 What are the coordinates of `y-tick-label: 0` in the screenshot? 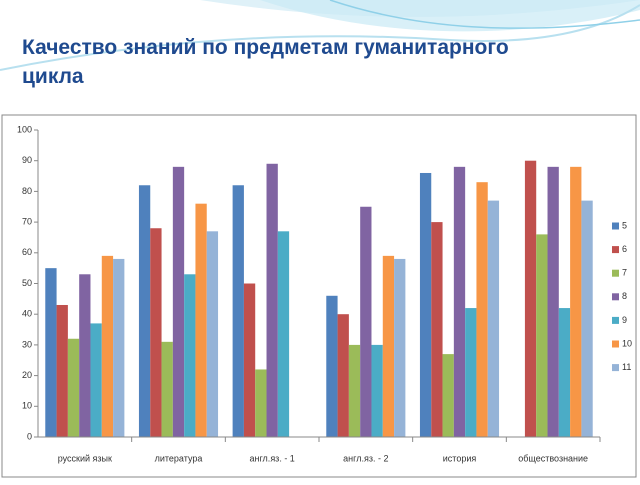 It's located at (29, 436).